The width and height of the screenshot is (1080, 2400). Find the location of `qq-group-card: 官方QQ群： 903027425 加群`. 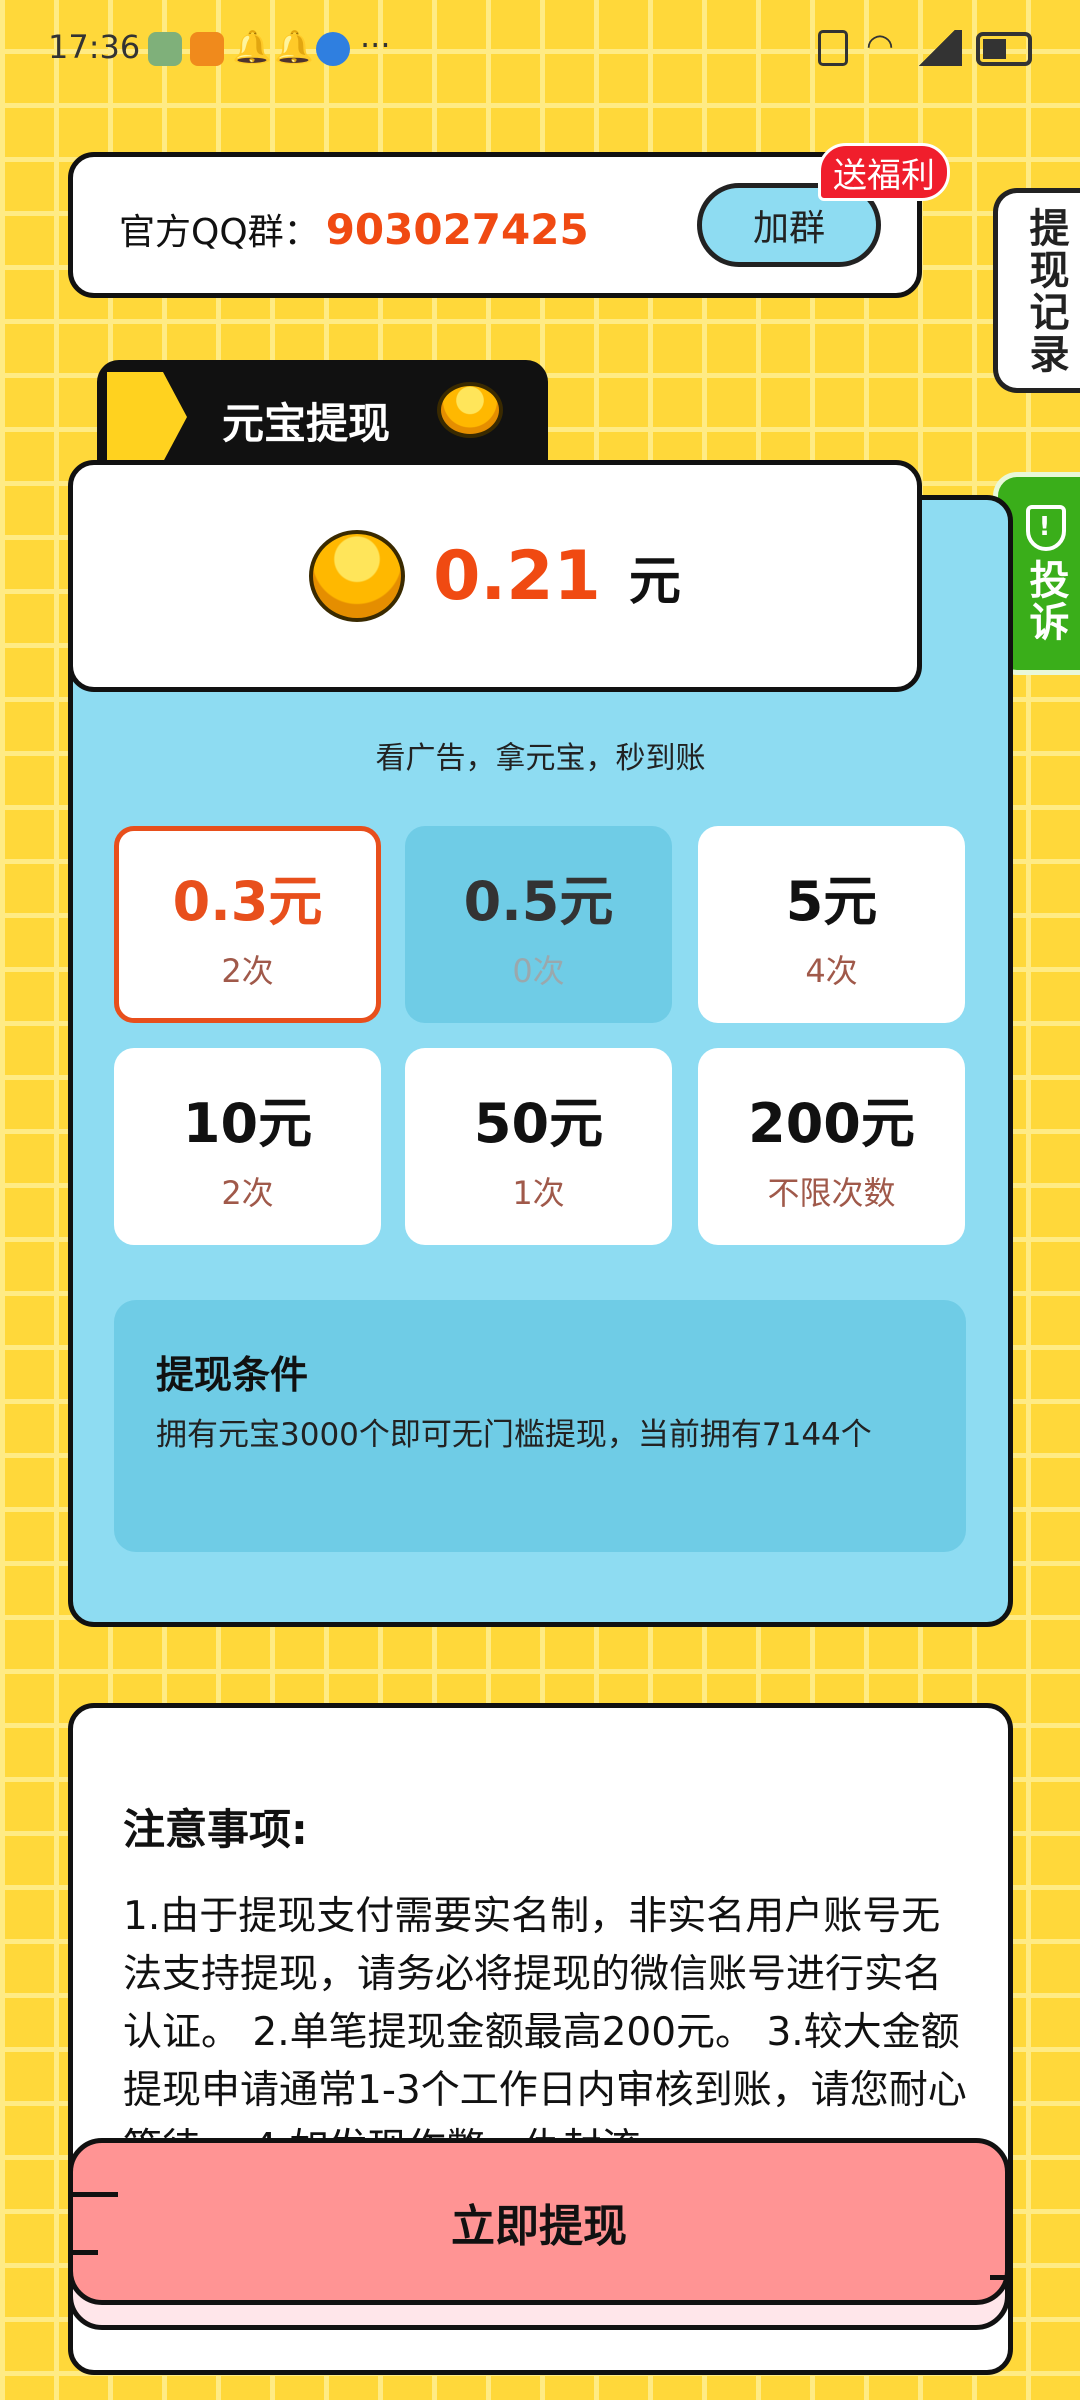

qq-group-card: 官方QQ群： 903027425 加群 is located at coordinates (495, 225).